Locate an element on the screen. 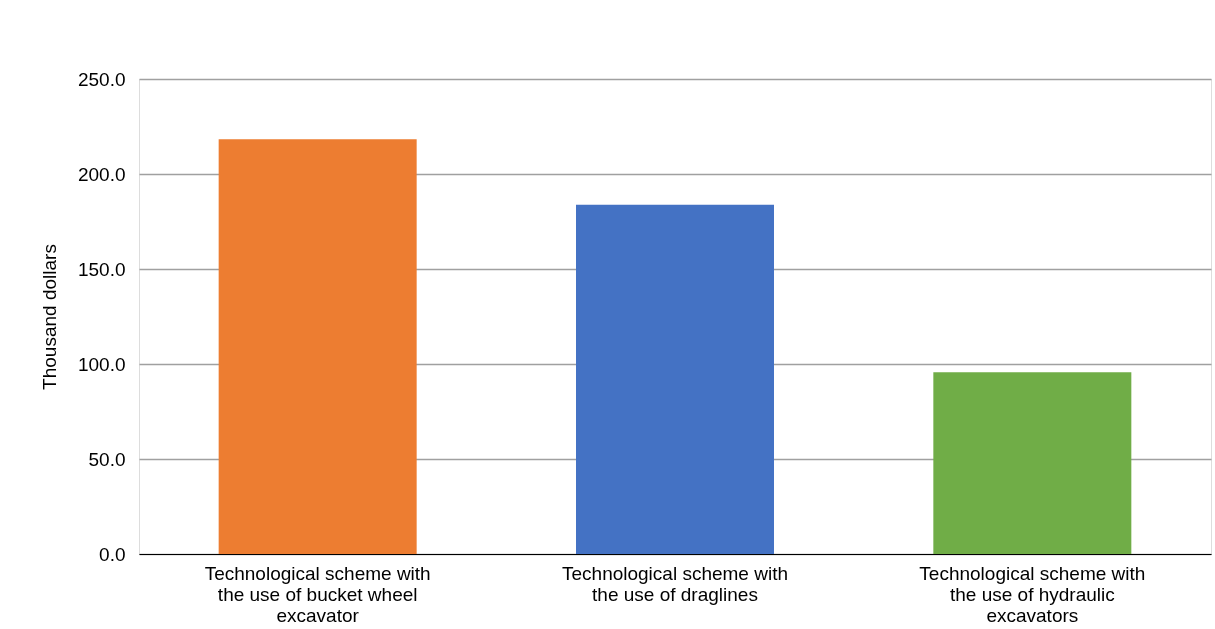 The image size is (1215, 629). x-tick-label: Technological scheme with the use of draglines is located at coordinates (675, 583).